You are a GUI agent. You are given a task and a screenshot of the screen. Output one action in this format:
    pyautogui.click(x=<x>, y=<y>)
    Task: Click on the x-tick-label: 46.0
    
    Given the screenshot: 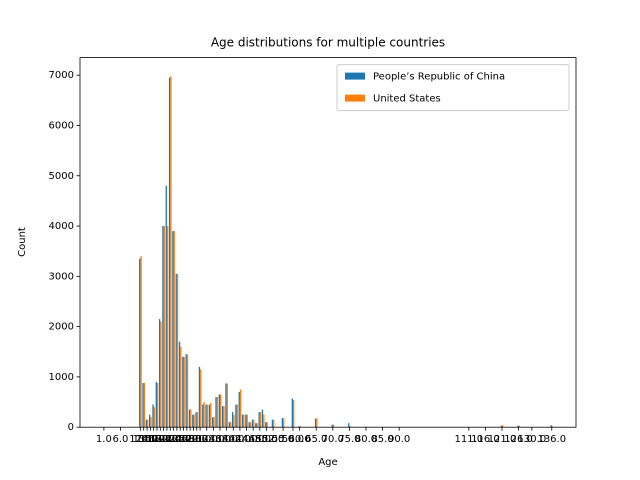 What is the action you would take?
    pyautogui.click(x=253, y=439)
    